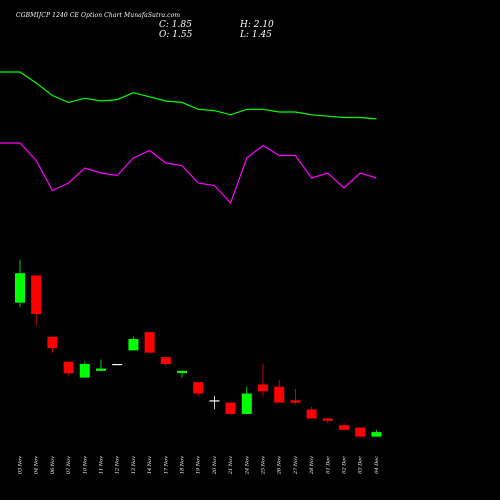 Image resolution: width=500 pixels, height=500 pixels. Describe the element at coordinates (377, 465) in the screenshot. I see `x-tick-label: 04 Dec` at that location.